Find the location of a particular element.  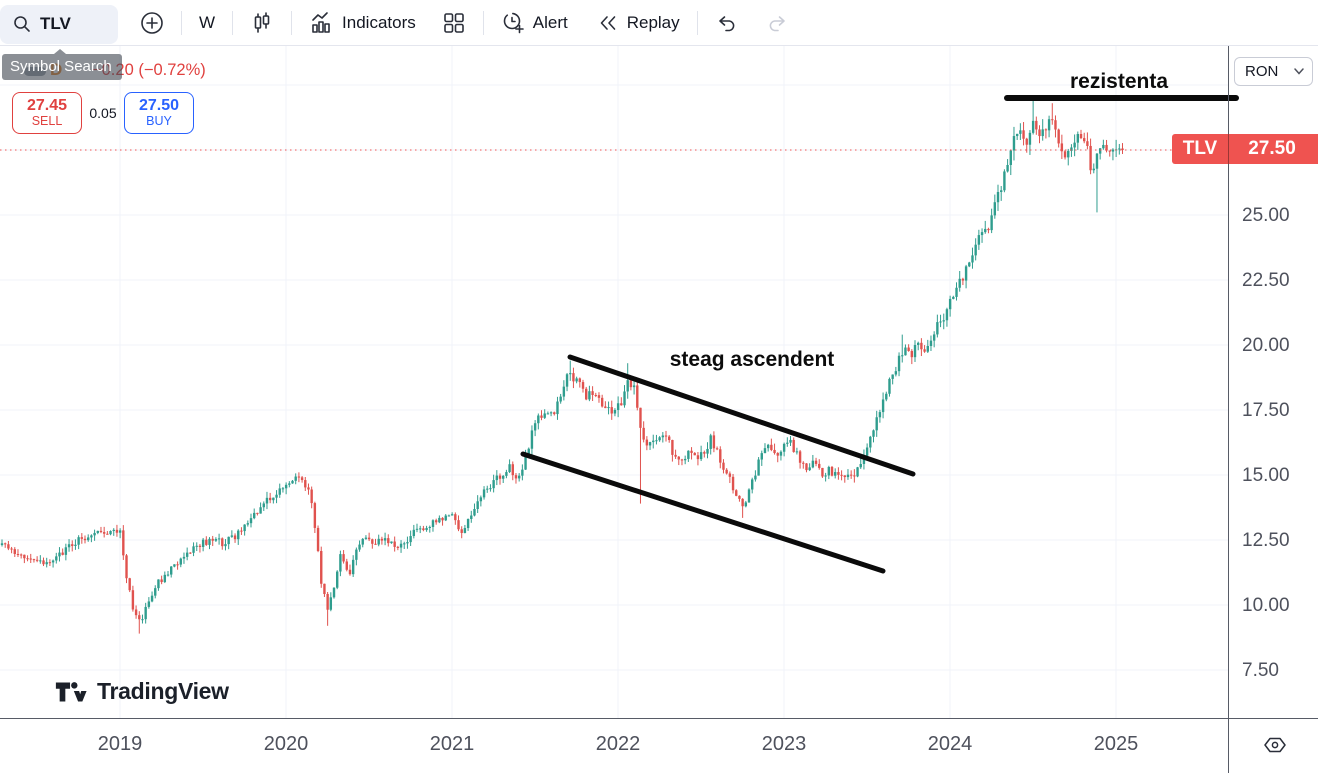

tradingview-logo: TradingView is located at coordinates (141, 691).